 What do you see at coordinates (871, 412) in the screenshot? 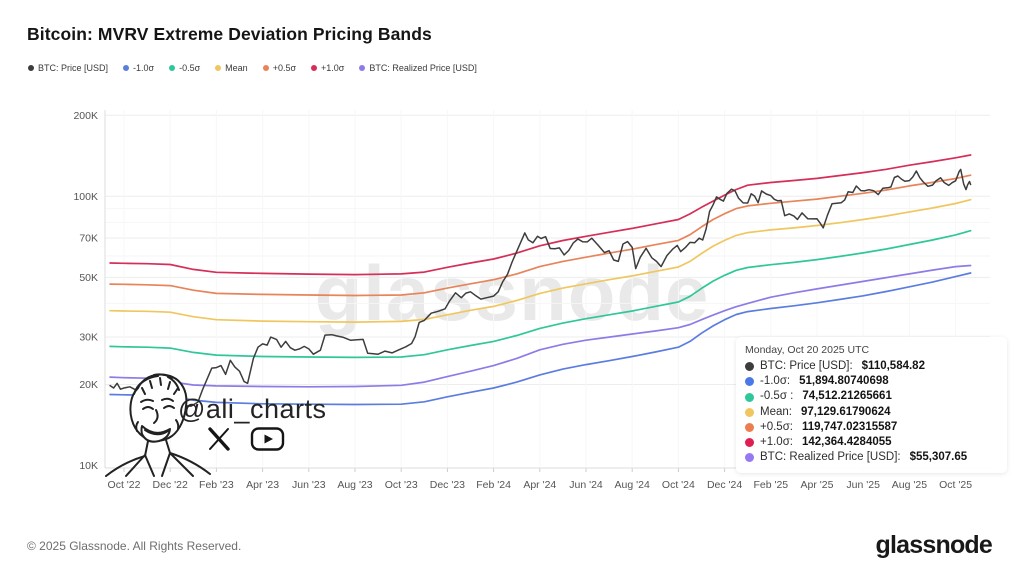
I see `tooltip-row: Mean: 97,129.61790624` at bounding box center [871, 412].